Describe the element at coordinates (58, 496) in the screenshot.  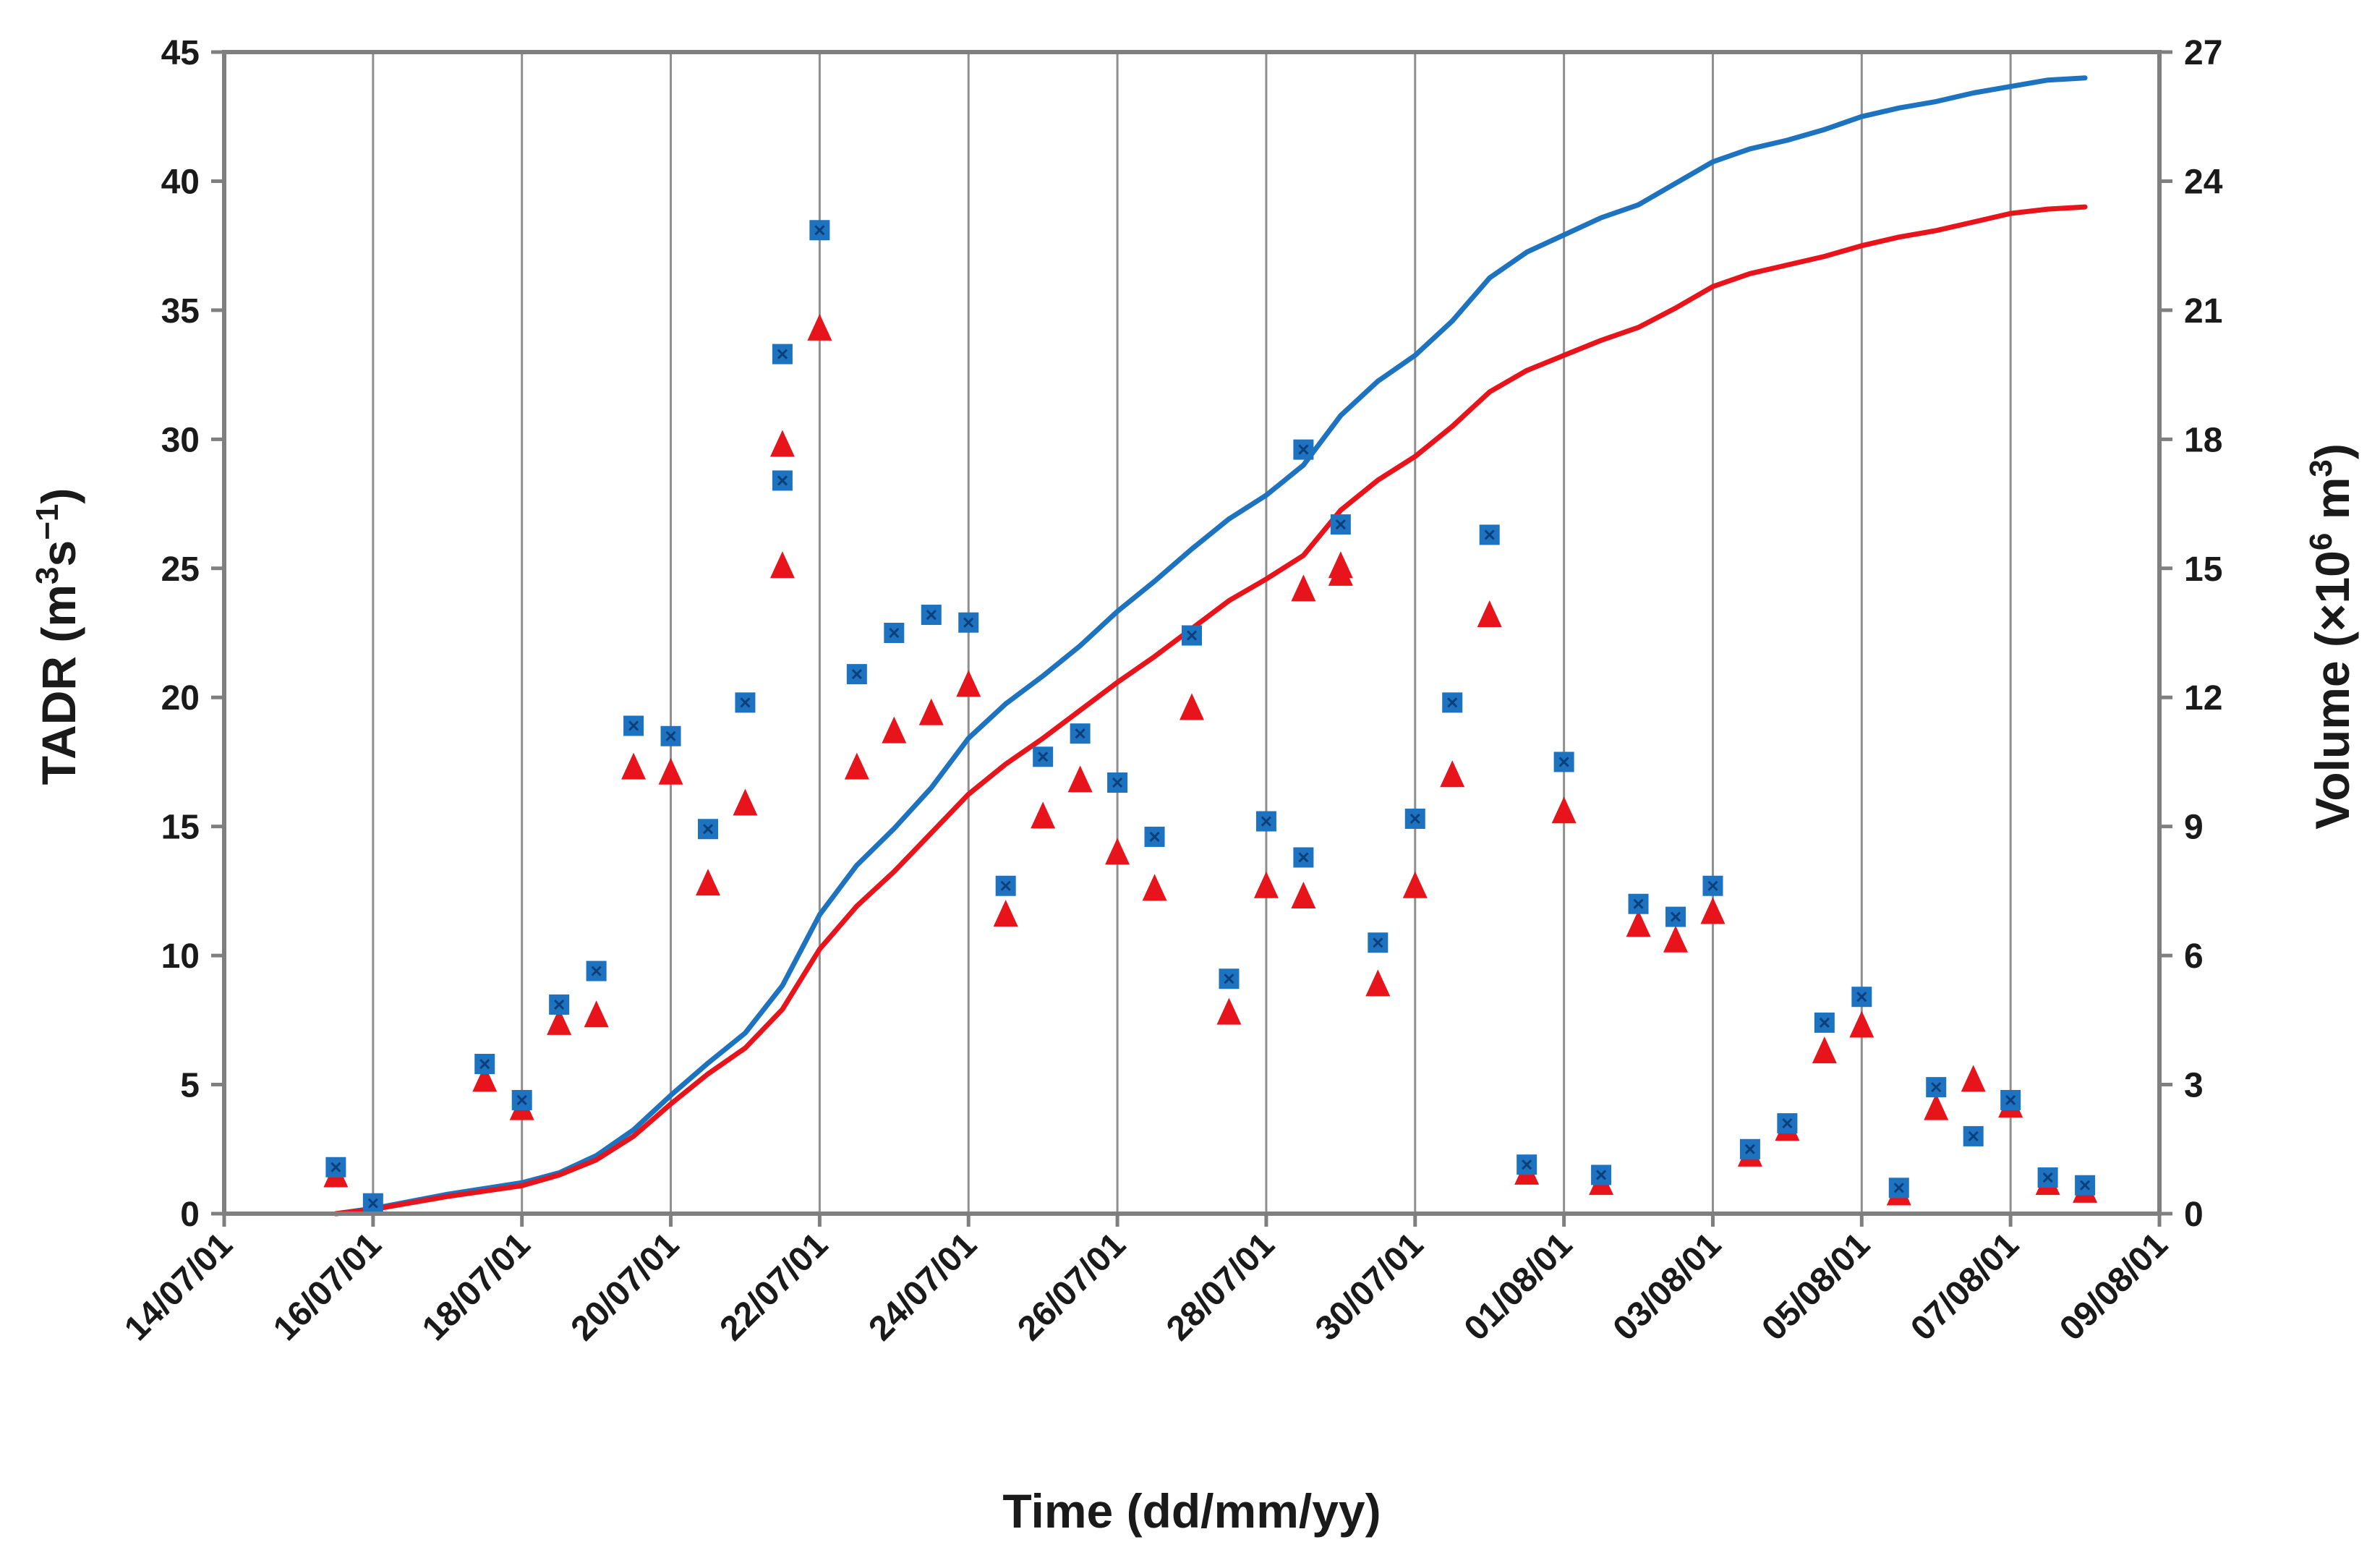
I see `left-axis-title-end: )` at that location.